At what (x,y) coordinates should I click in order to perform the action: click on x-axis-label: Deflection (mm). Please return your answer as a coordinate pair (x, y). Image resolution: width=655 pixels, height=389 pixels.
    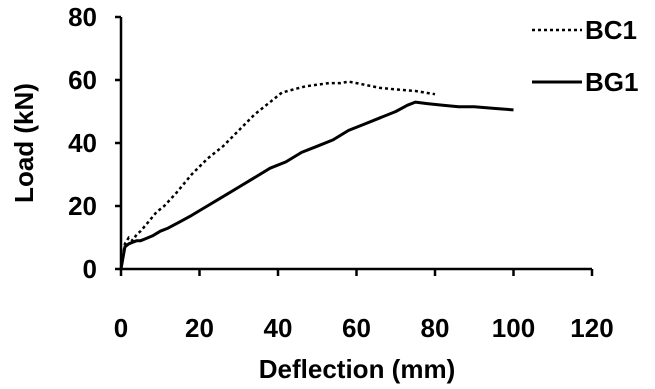
    Looking at the image, I should click on (357, 369).